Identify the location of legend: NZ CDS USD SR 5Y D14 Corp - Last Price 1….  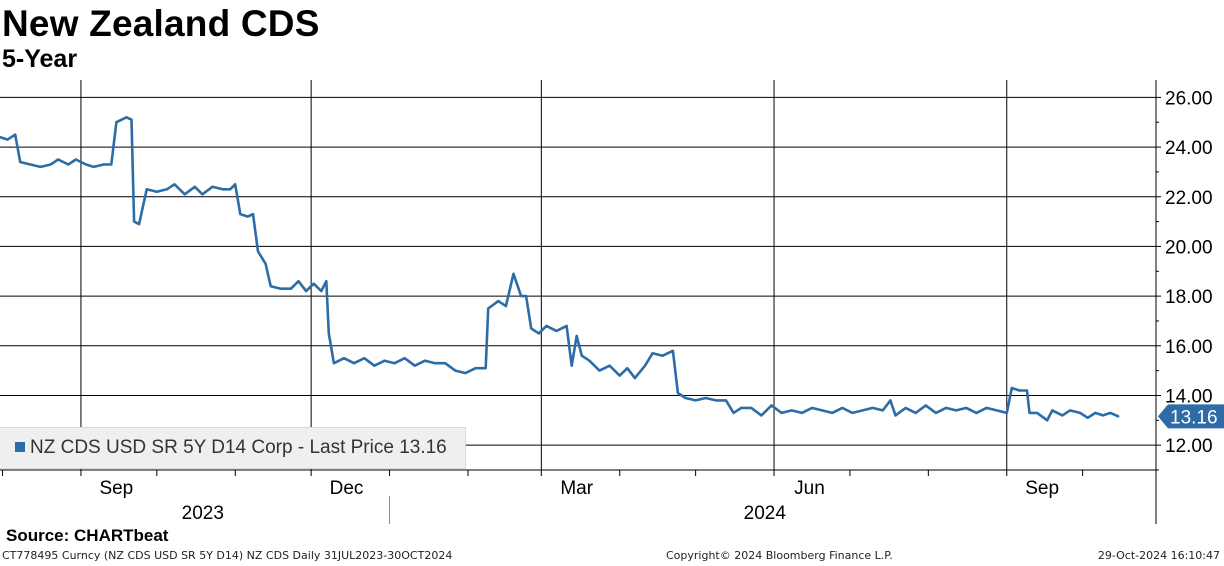
(233, 448).